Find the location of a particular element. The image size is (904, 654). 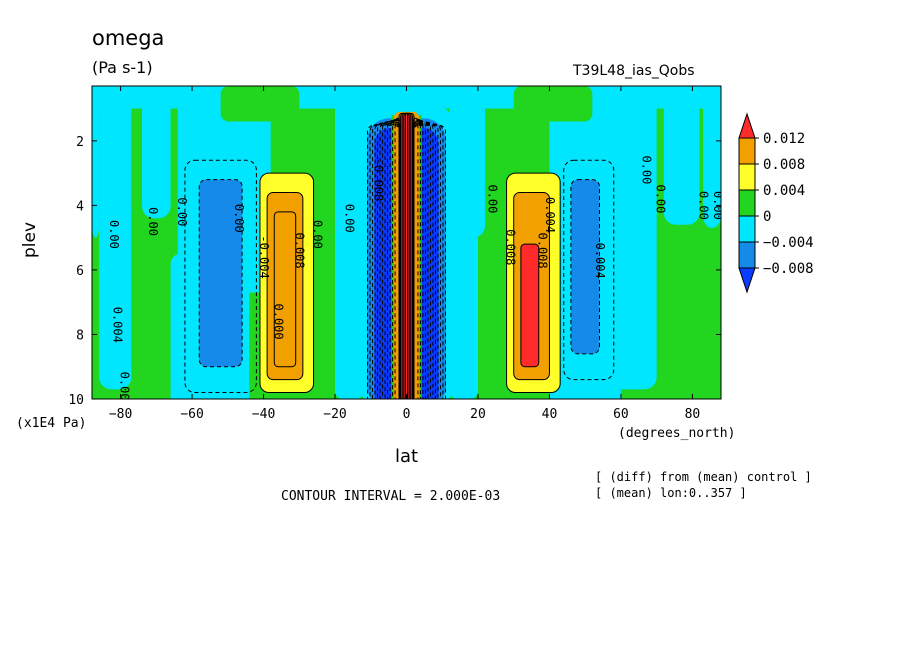

colorbar-label: 0.012 is located at coordinates (784, 139).